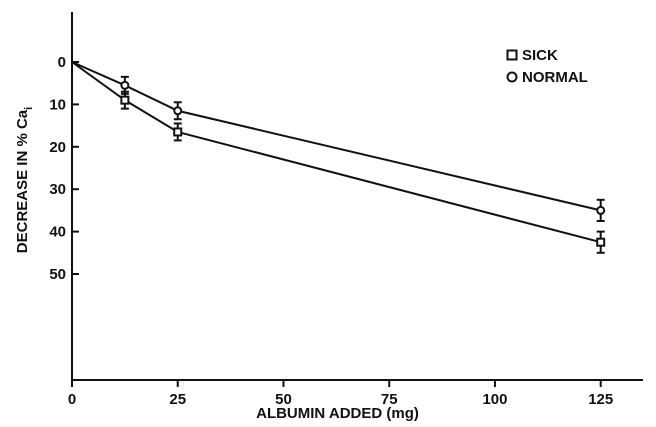 This screenshot has height=427, width=656. I want to click on legend-marker-sick, so click(512, 55).